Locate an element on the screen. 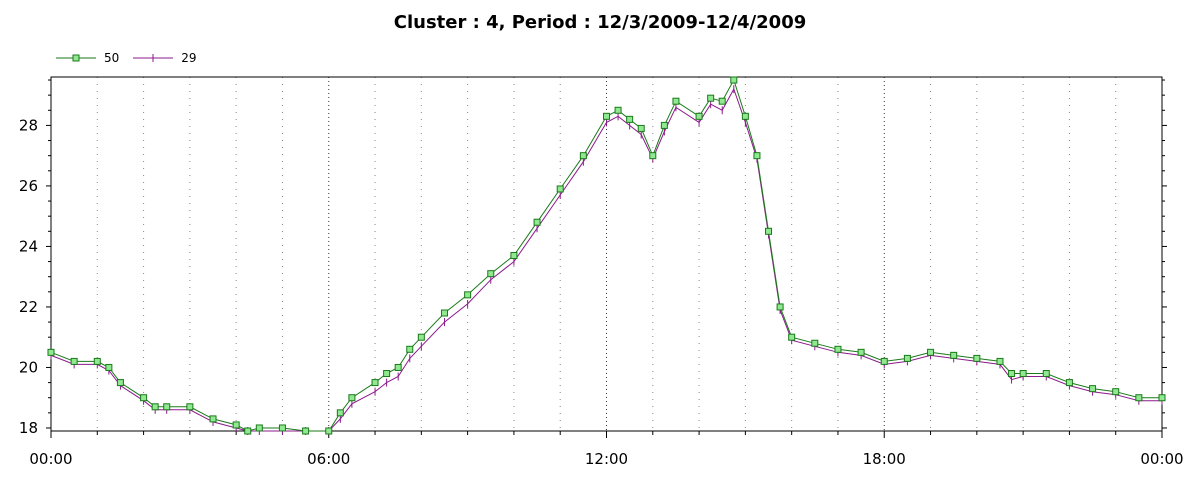  y-tick-label: 26 is located at coordinates (28, 186).